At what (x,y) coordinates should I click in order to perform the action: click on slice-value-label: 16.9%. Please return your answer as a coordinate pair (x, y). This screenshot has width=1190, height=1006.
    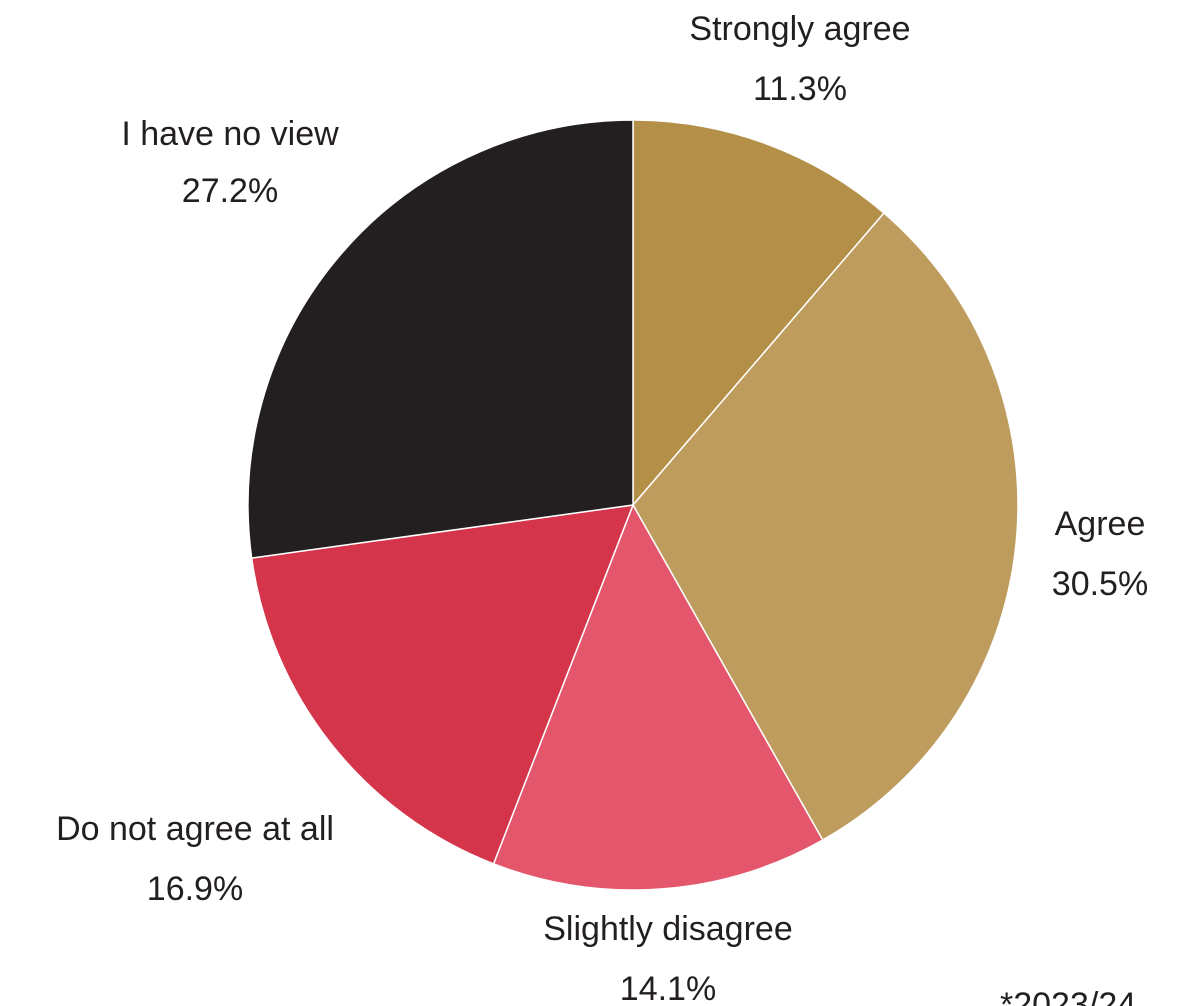
    Looking at the image, I should click on (195, 889).